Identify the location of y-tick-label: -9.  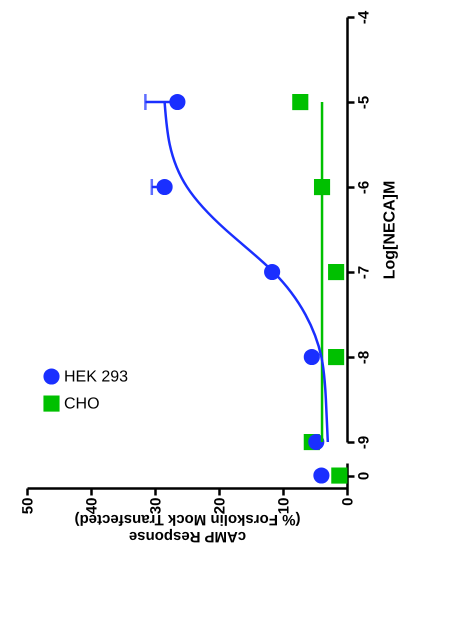
(364, 443).